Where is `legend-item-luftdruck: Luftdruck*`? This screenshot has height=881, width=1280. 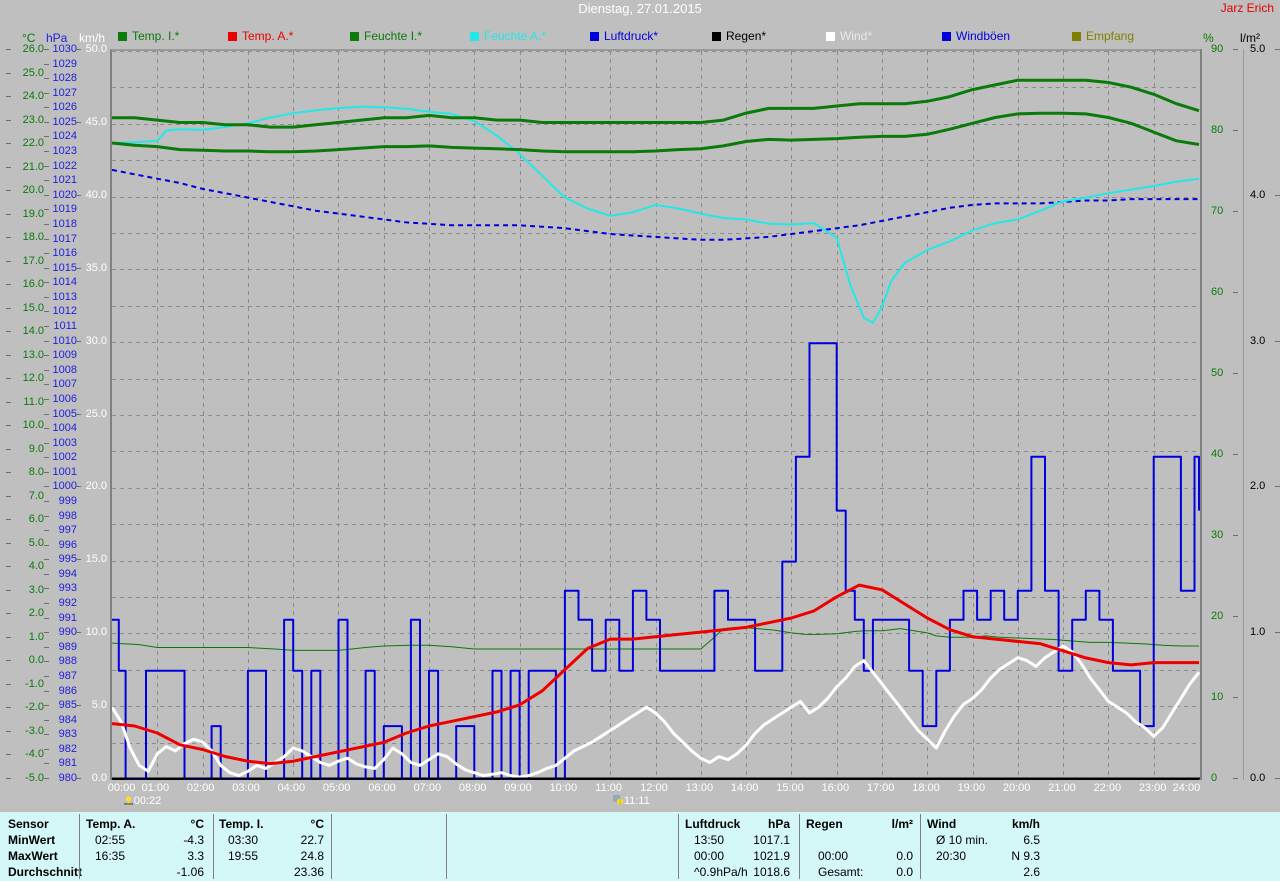
legend-item-luftdruck: Luftdruck* is located at coordinates (624, 36).